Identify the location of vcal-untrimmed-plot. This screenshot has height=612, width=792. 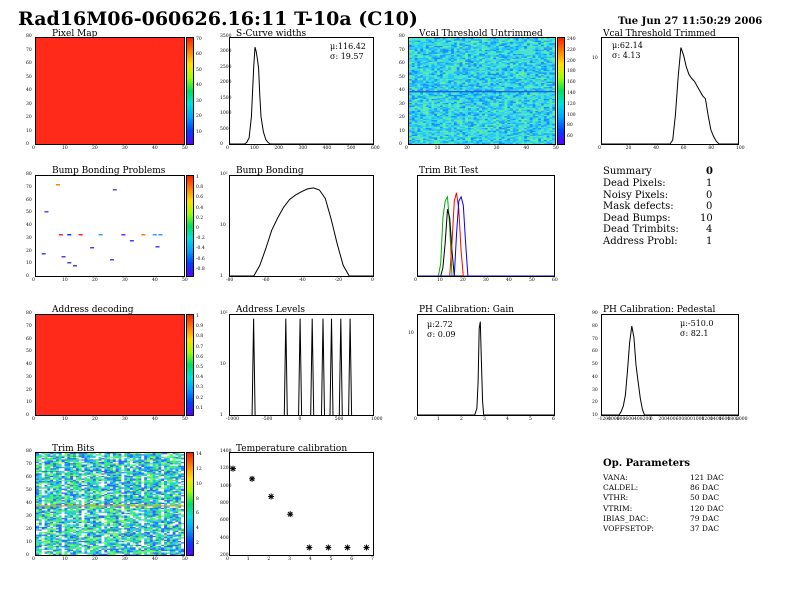
(482, 91).